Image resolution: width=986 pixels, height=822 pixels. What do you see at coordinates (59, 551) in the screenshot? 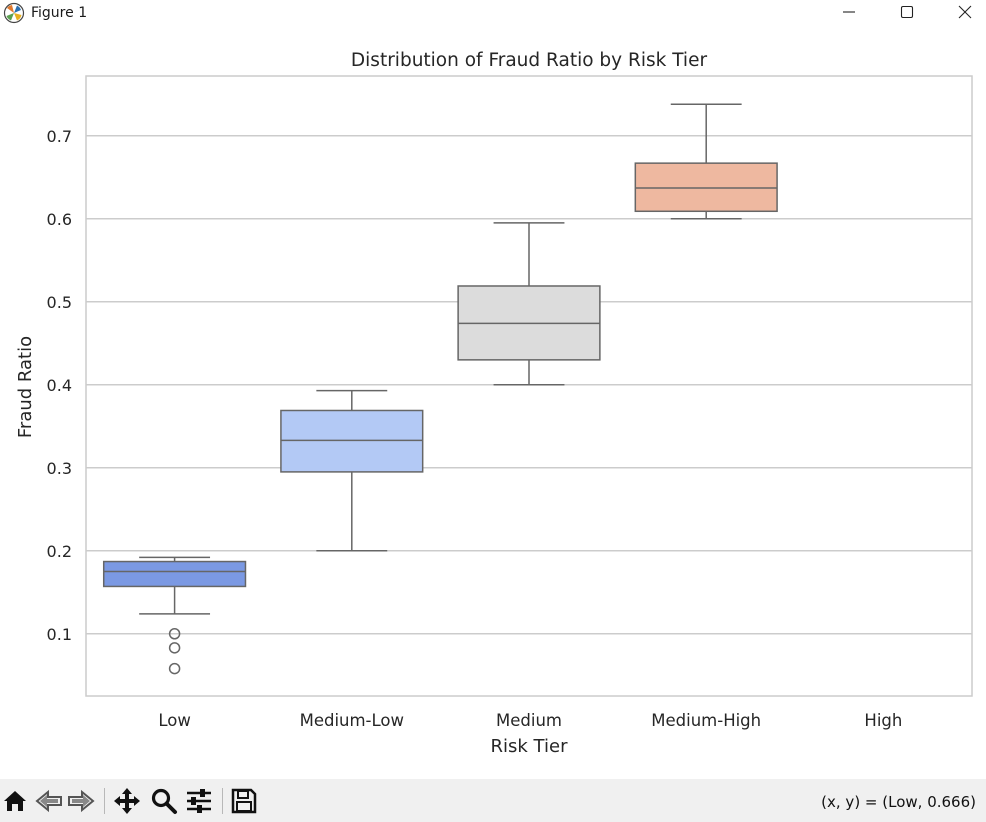
I see `y-tick-label: 0.2` at bounding box center [59, 551].